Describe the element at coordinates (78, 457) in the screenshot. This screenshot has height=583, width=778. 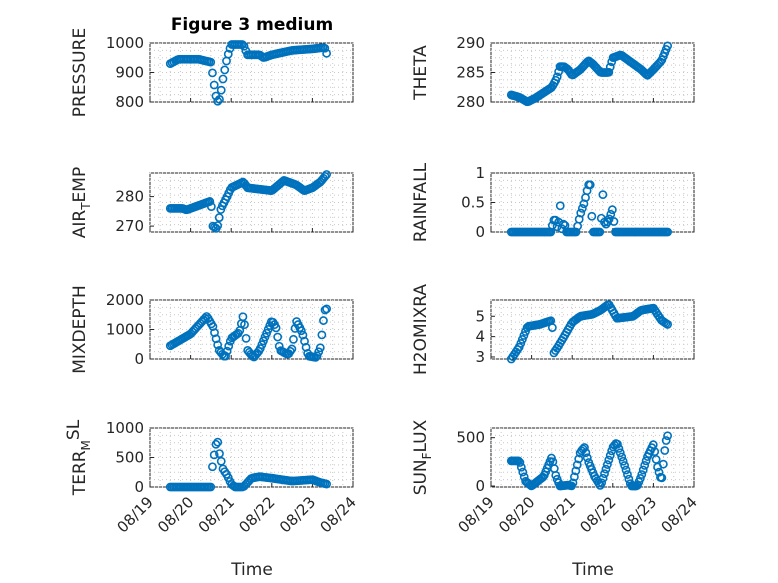
I see `y-axis-label: TERRMSL` at that location.